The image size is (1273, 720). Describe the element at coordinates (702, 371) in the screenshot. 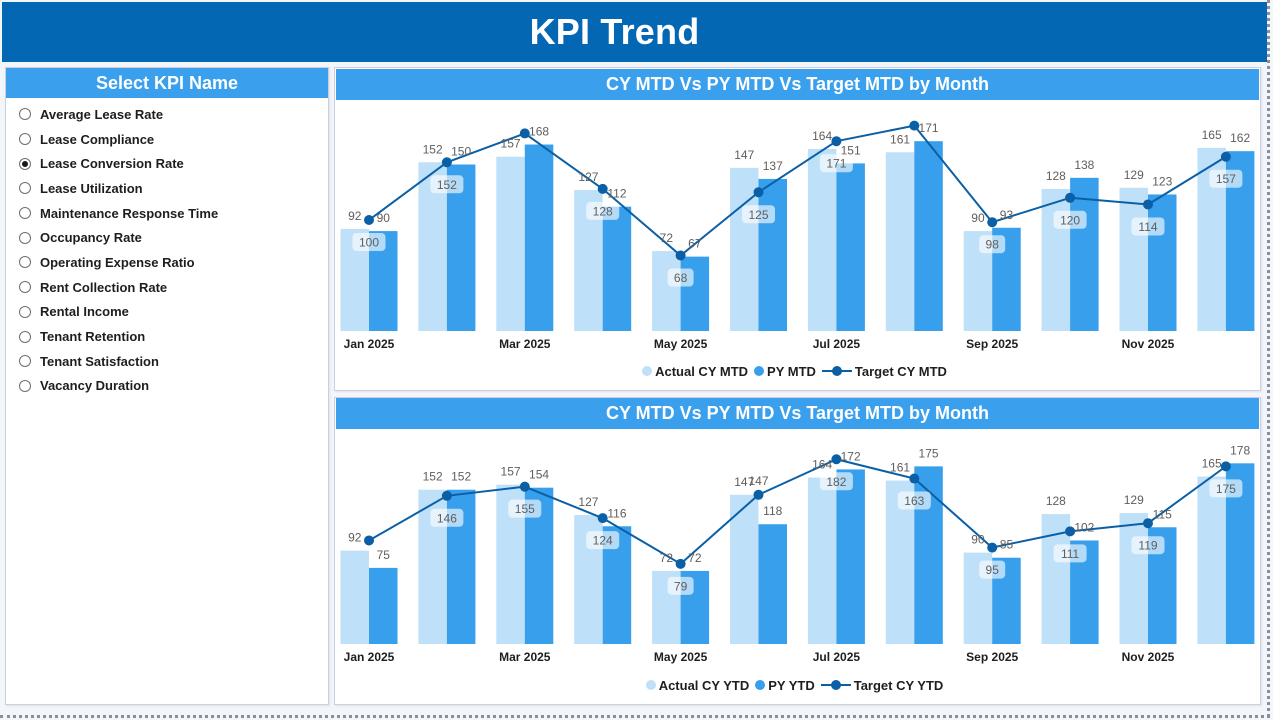

I see `legend-label: Actual CY MTD` at that location.